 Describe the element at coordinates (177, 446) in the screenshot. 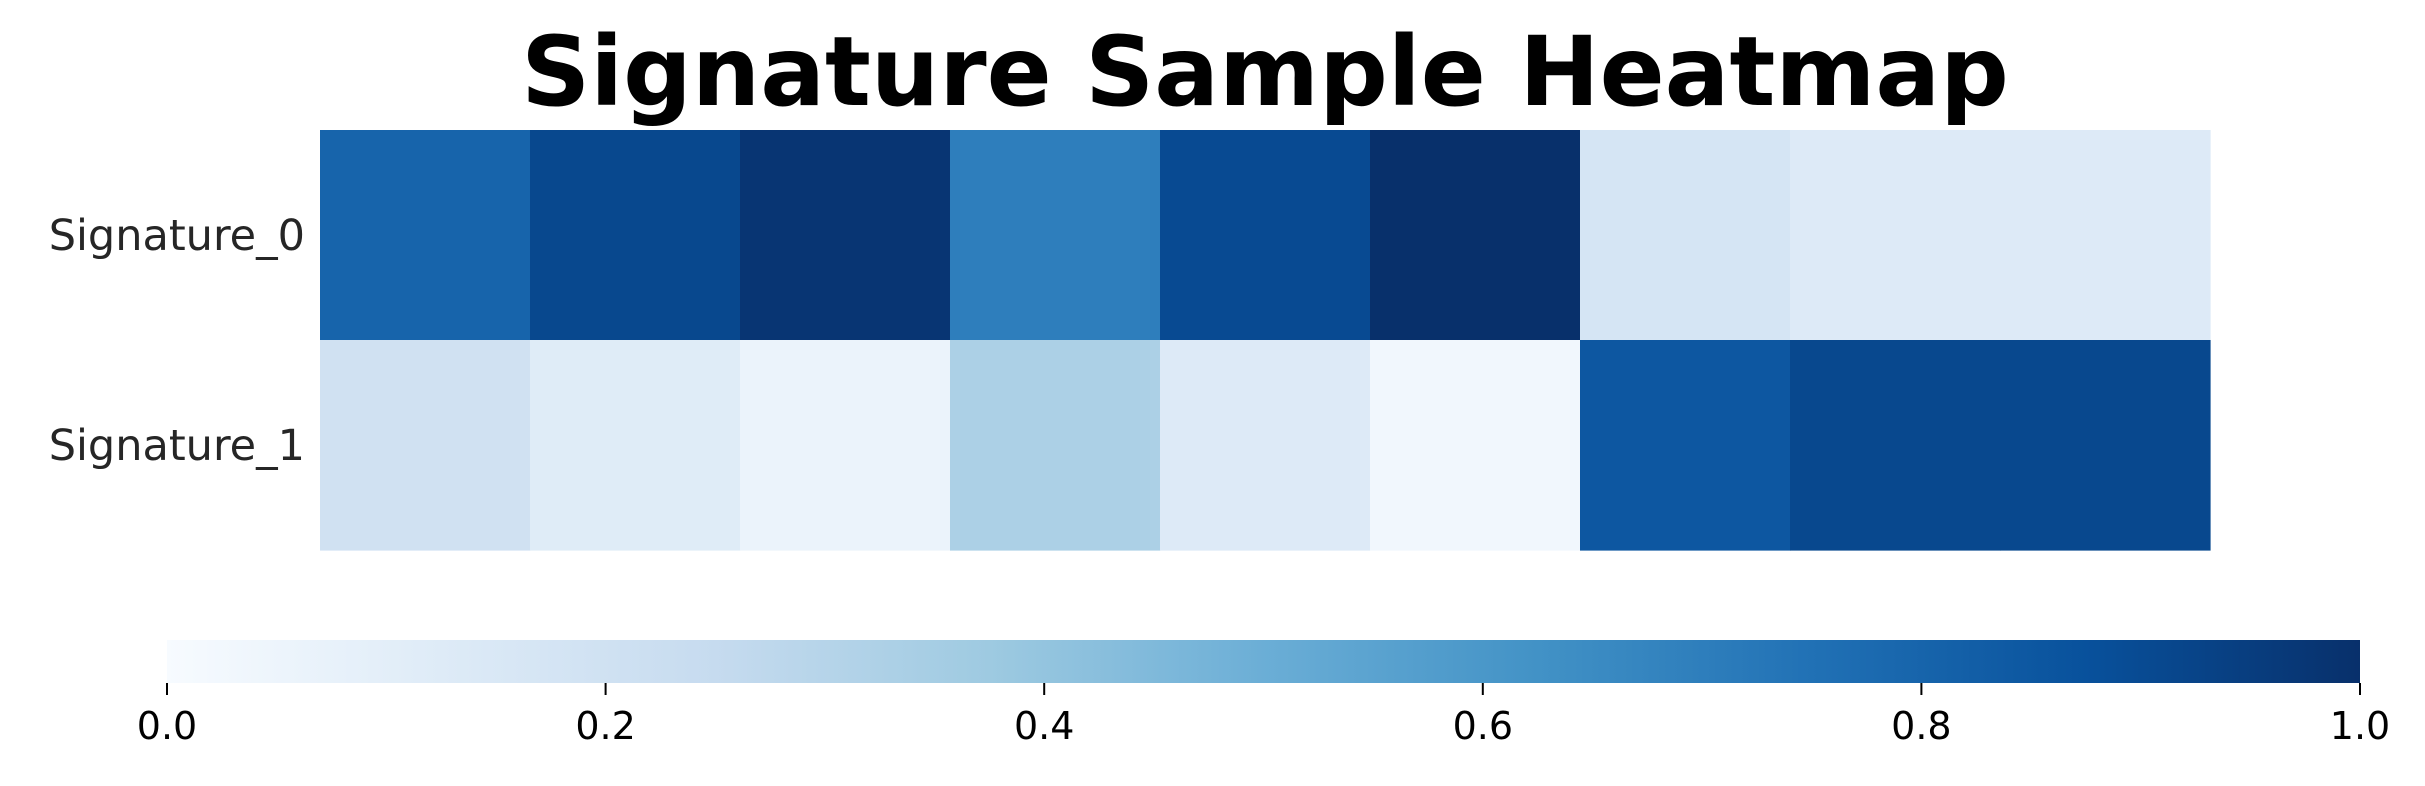

I see `row-label: Signature_1` at that location.